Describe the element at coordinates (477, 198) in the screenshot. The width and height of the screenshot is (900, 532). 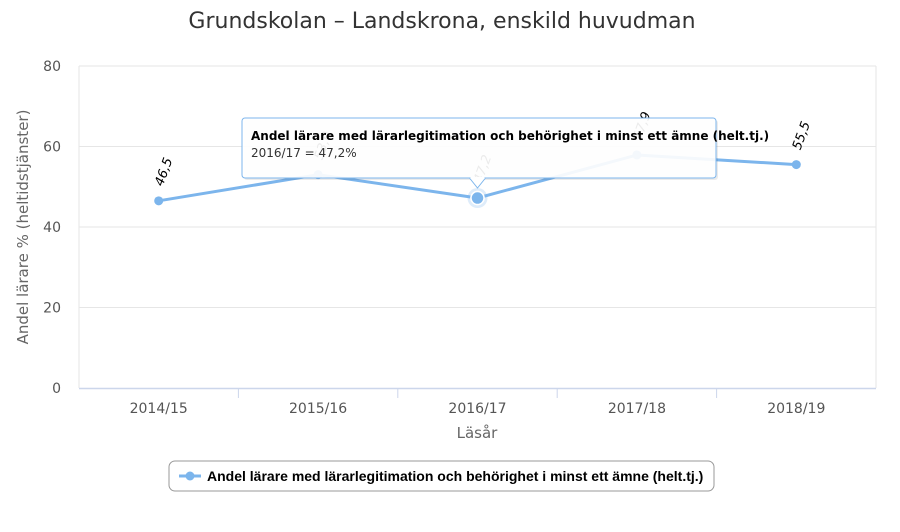
I see `data-point-active` at that location.